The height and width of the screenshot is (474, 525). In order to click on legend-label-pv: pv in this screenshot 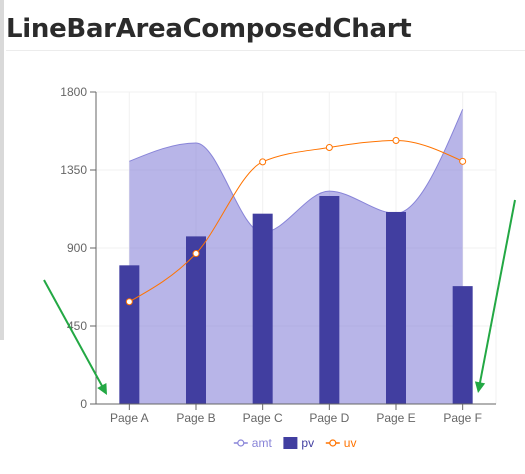, I will do `click(307, 443)`.